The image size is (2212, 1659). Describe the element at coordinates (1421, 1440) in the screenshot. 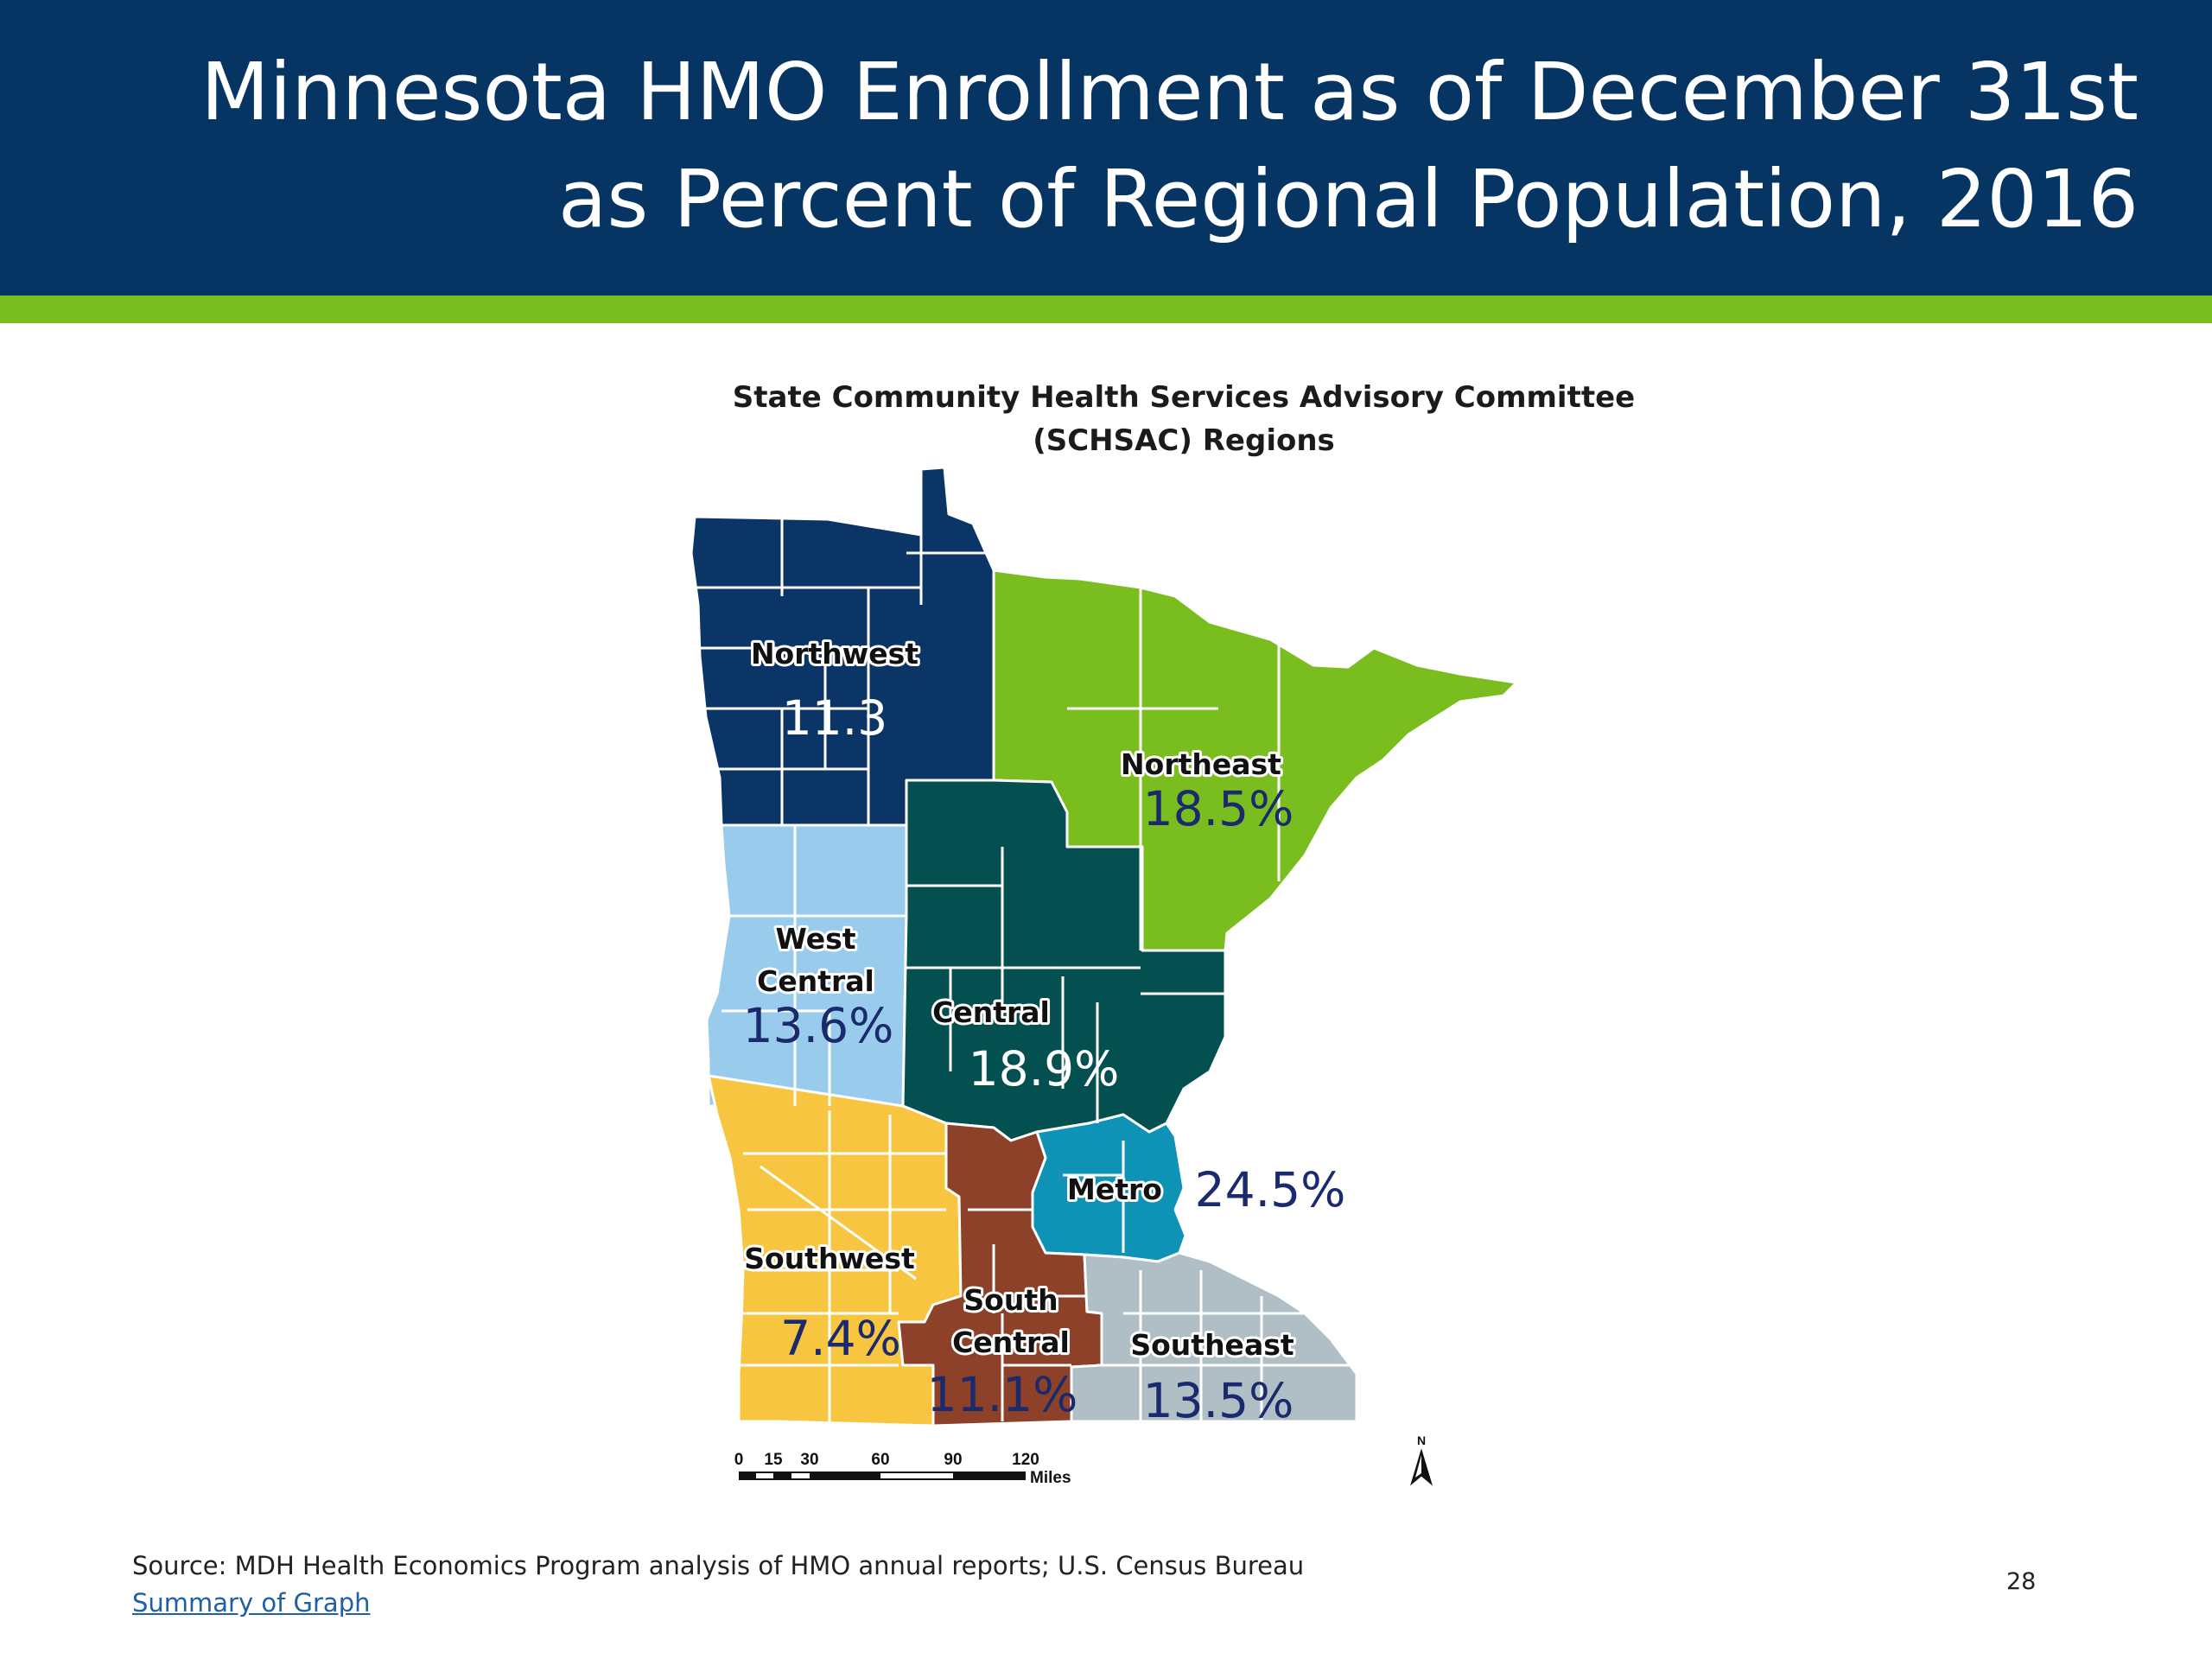

I see `north-arrow-label: N` at that location.